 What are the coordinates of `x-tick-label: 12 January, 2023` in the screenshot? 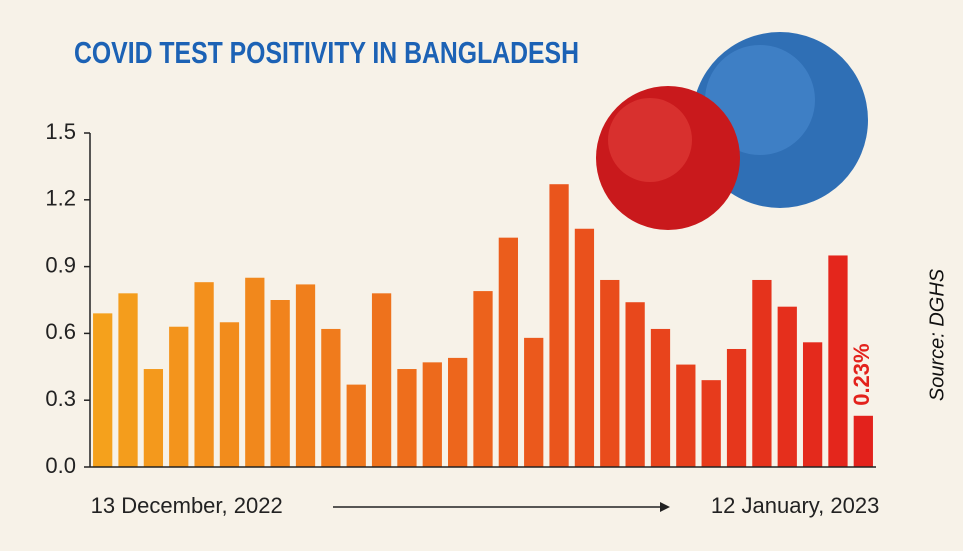 It's located at (795, 505).